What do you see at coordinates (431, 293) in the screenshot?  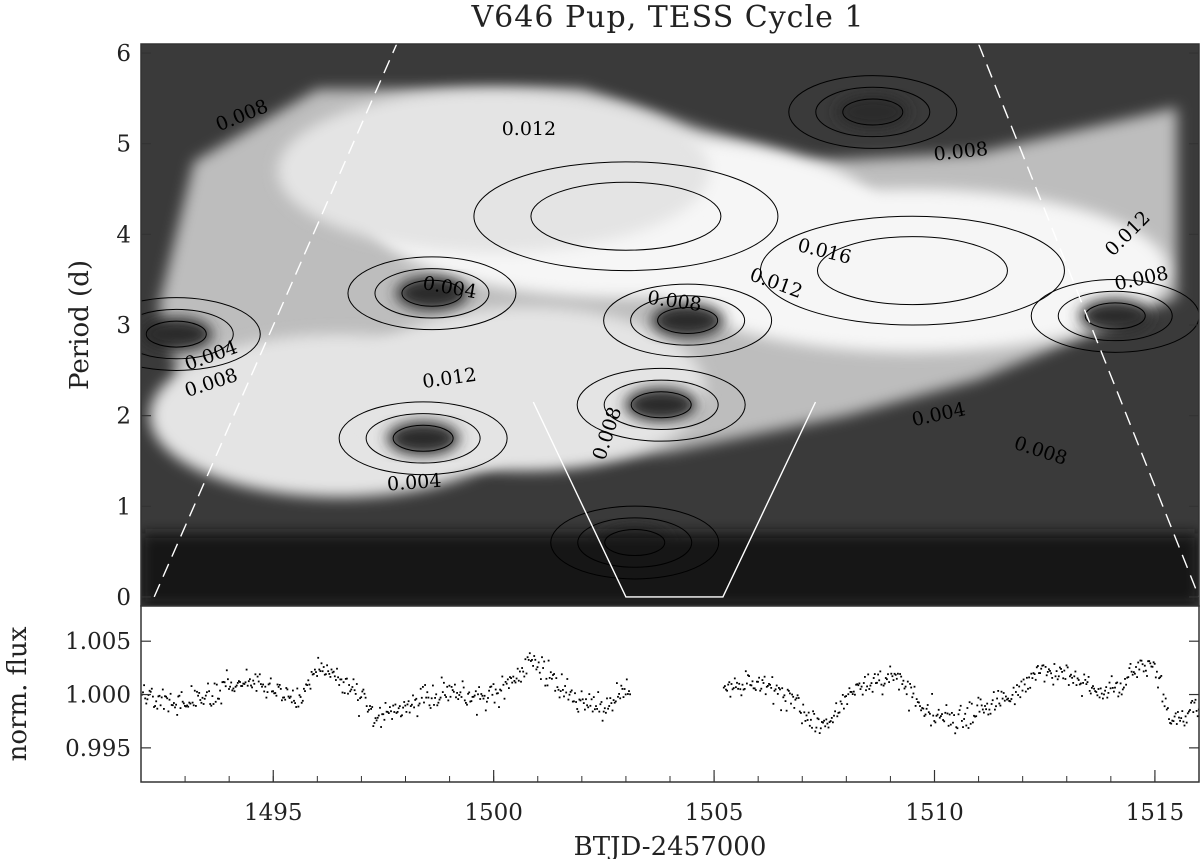 I see `power-trough` at bounding box center [431, 293].